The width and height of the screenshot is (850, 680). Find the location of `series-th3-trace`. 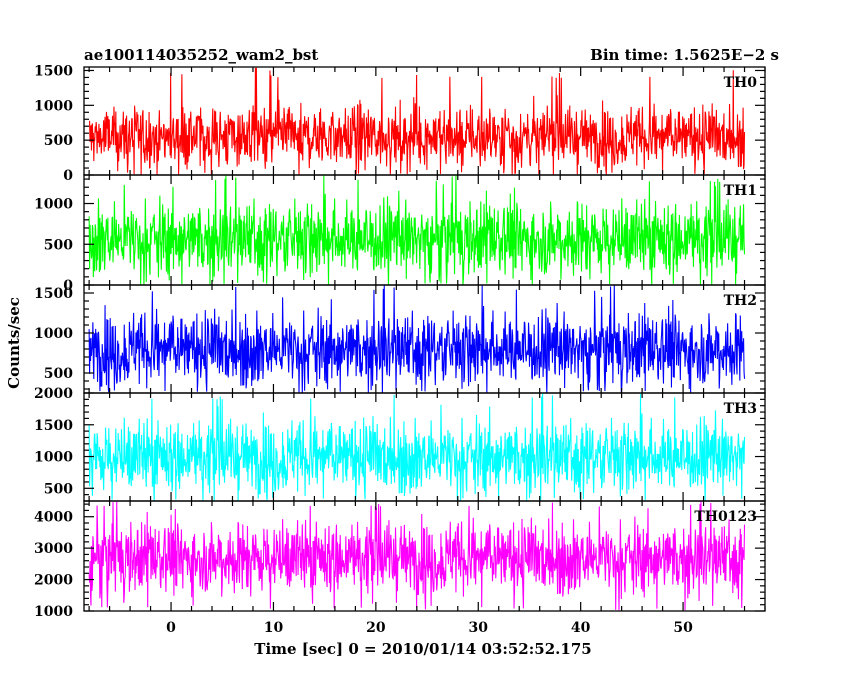

series-th3-trace is located at coordinates (417, 447).